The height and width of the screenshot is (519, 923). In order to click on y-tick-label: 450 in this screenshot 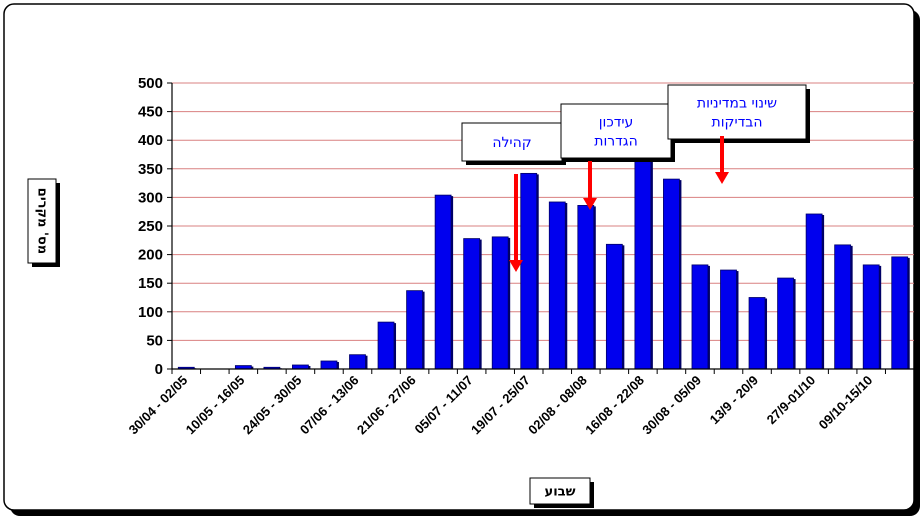, I will do `click(150, 112)`.